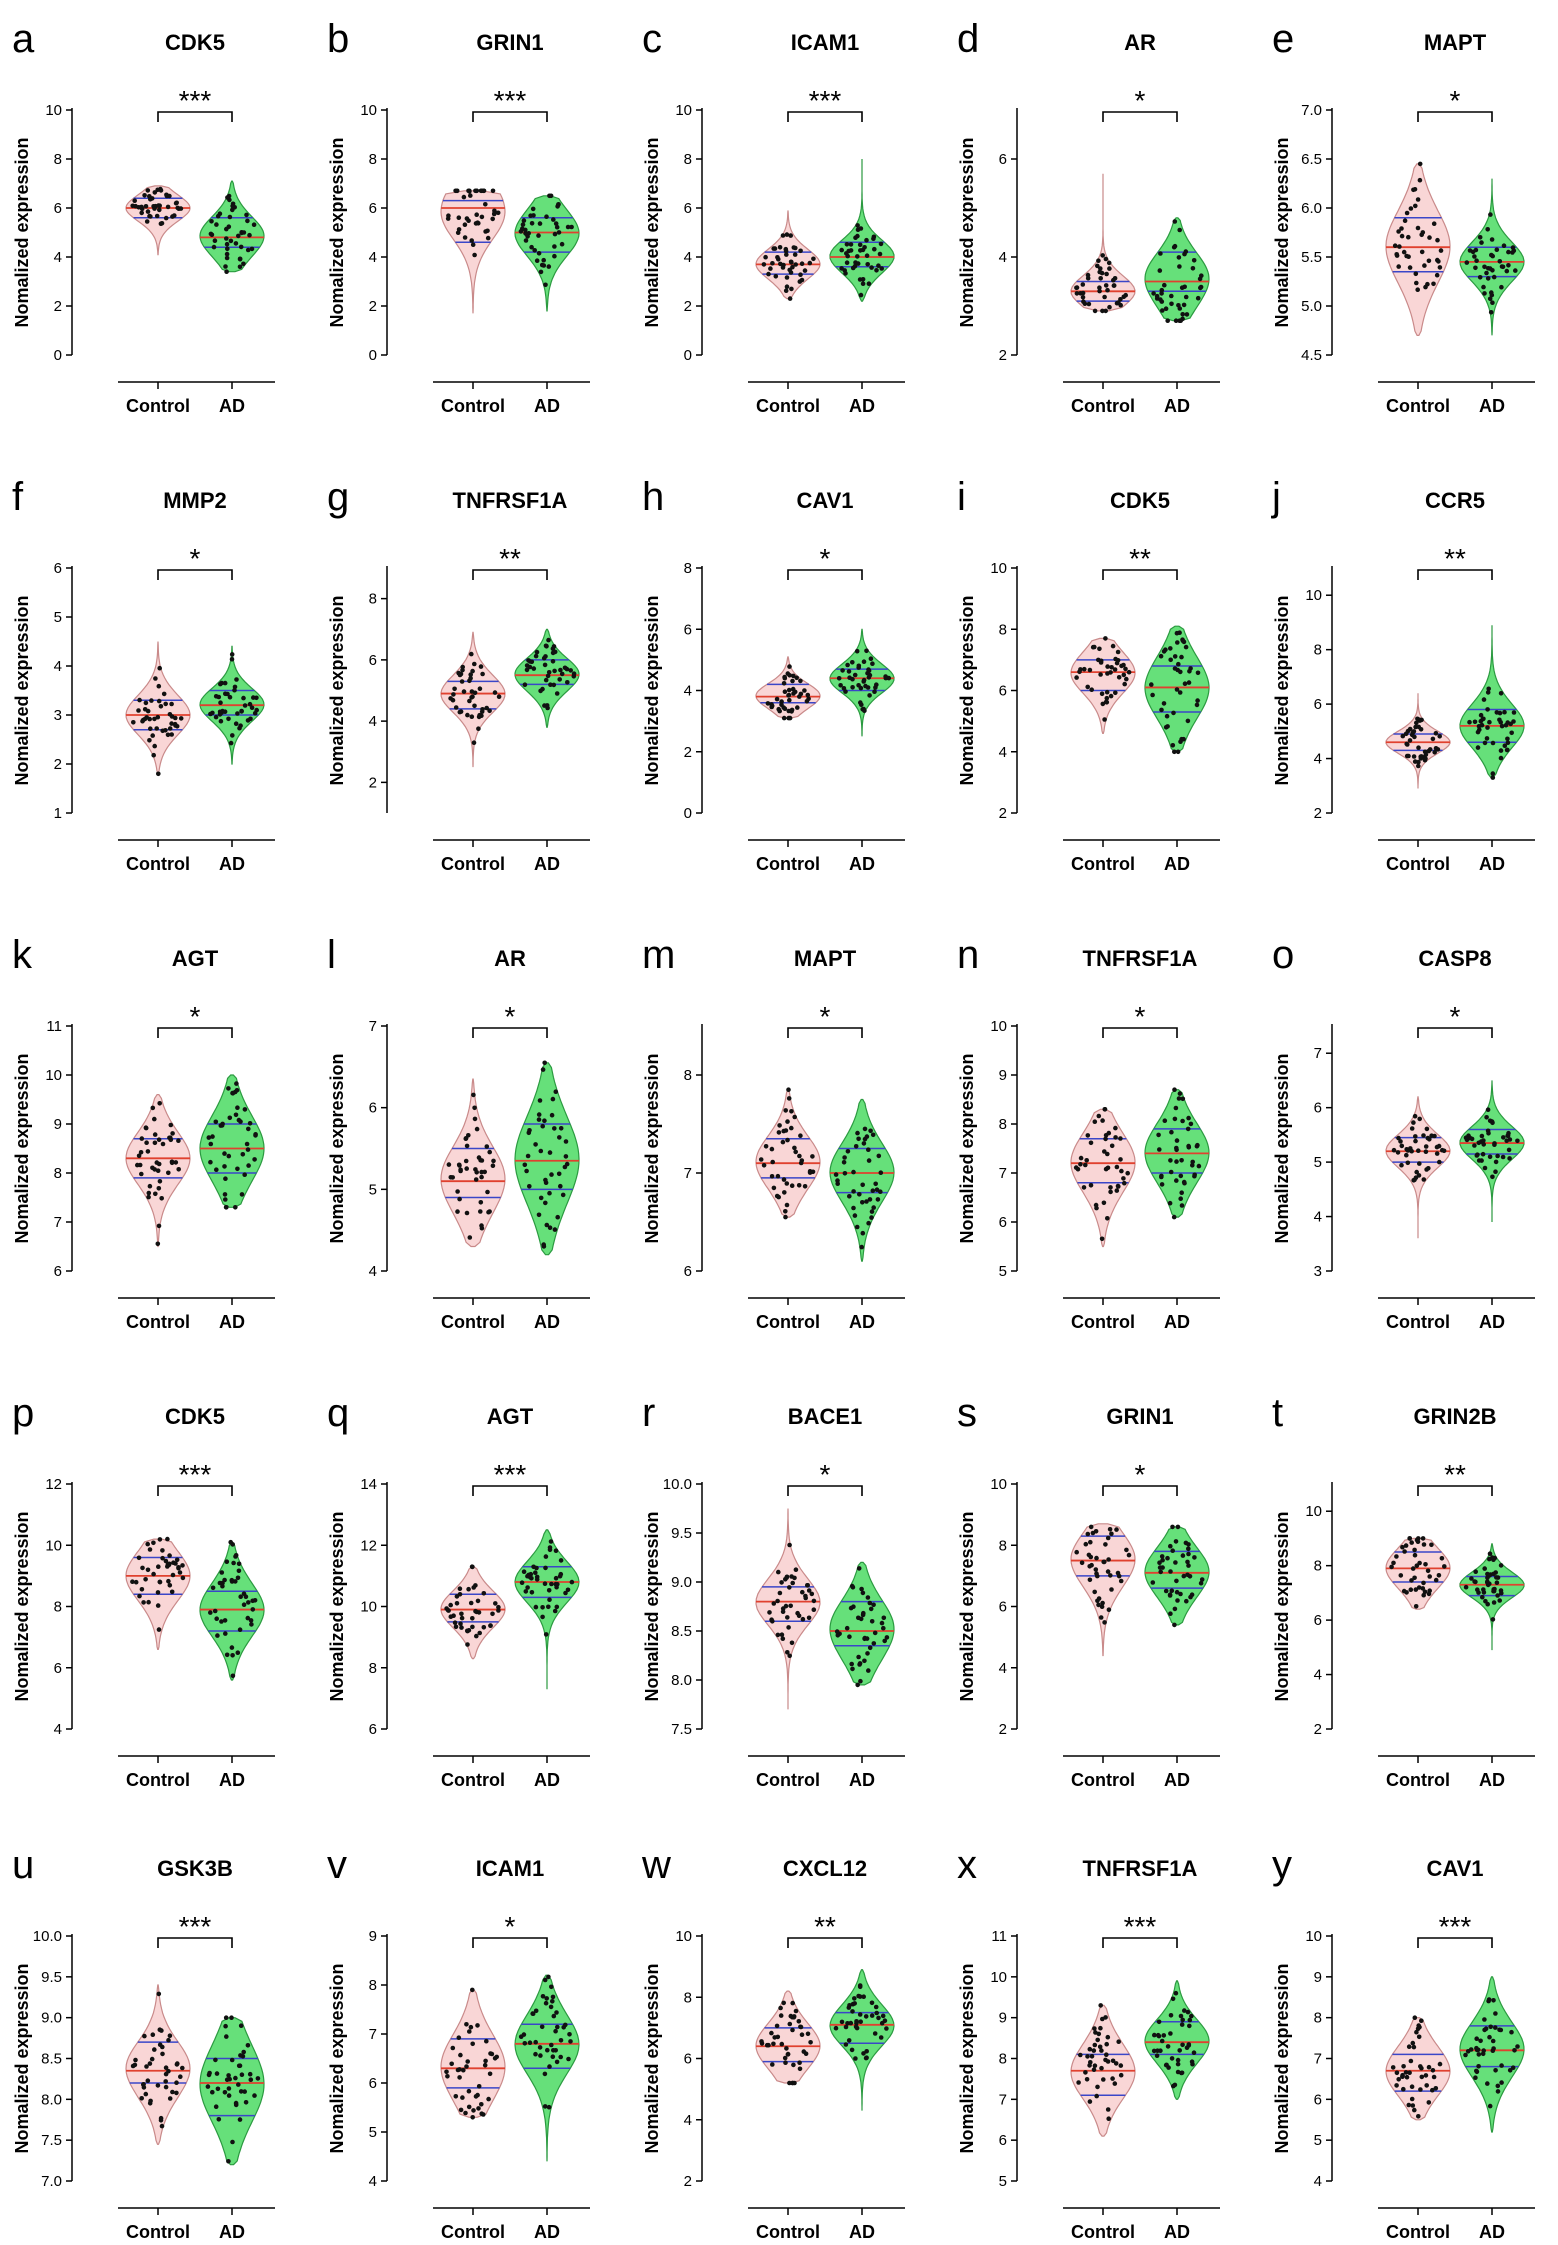 This screenshot has height=2245, width=1558. I want to click on y-tick-label: 8, so click(688, 159).